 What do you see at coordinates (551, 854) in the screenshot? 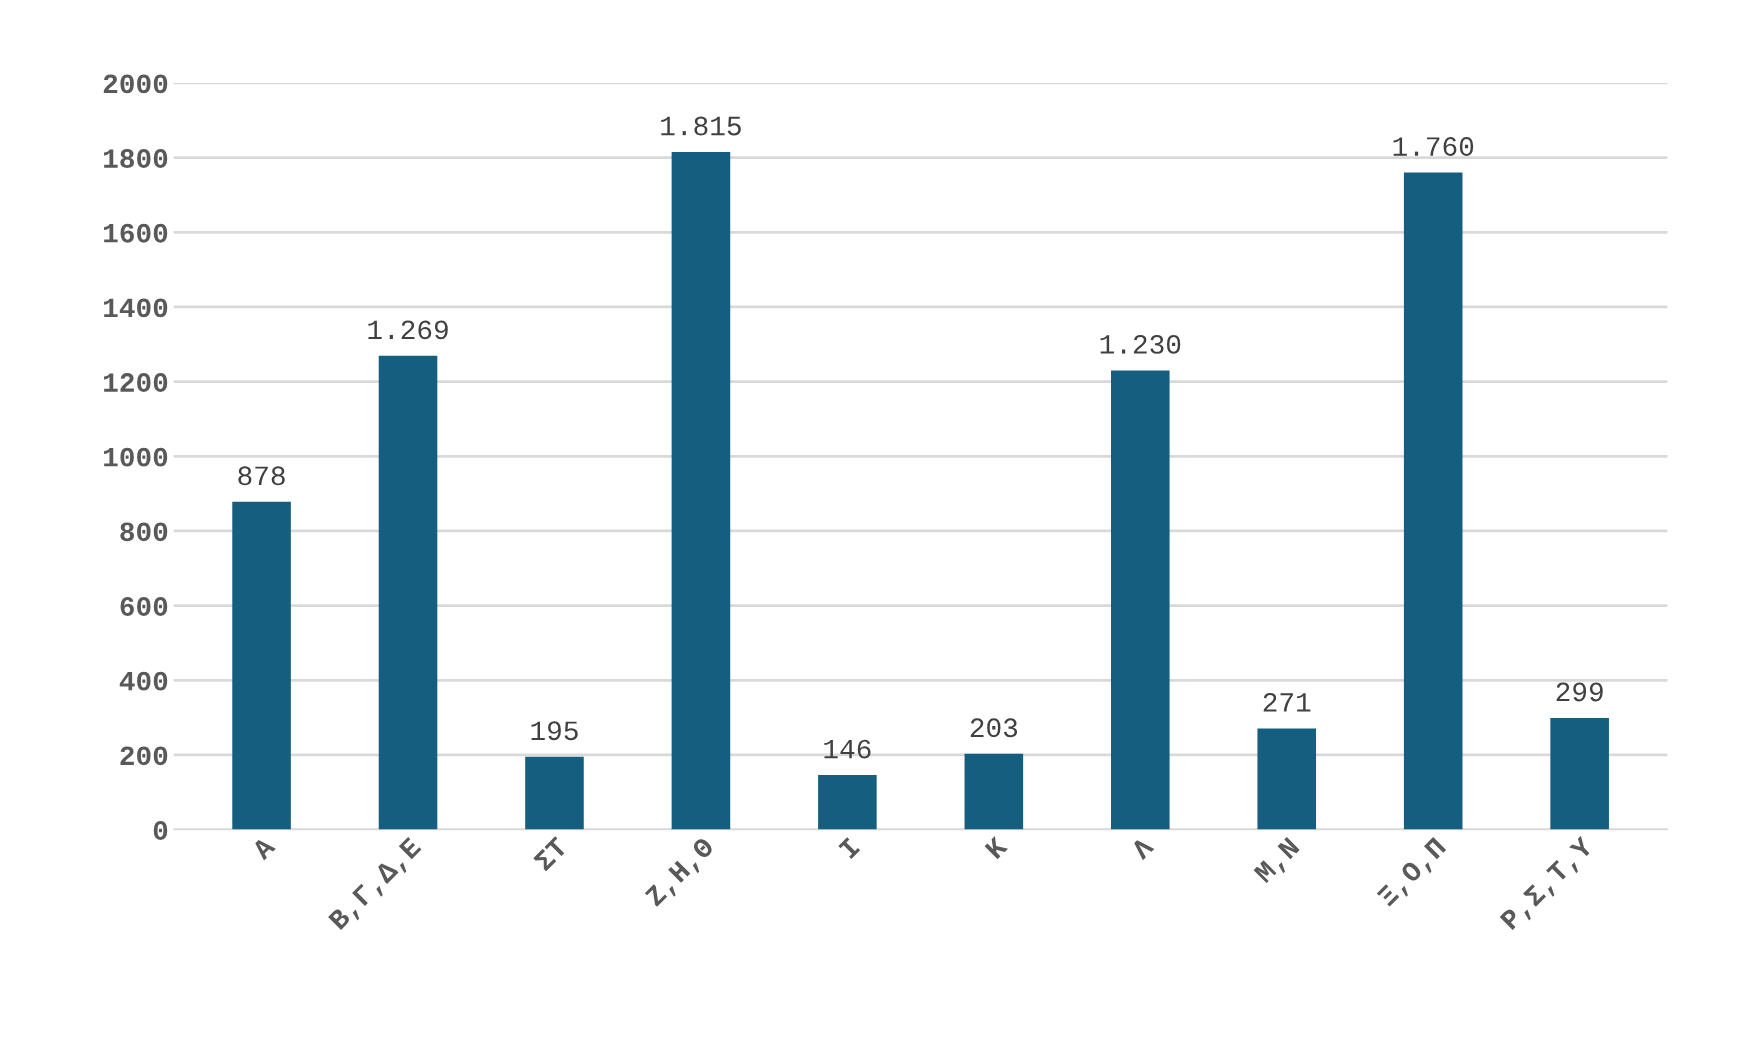
I see `x-tick-label: ΣΤ` at bounding box center [551, 854].